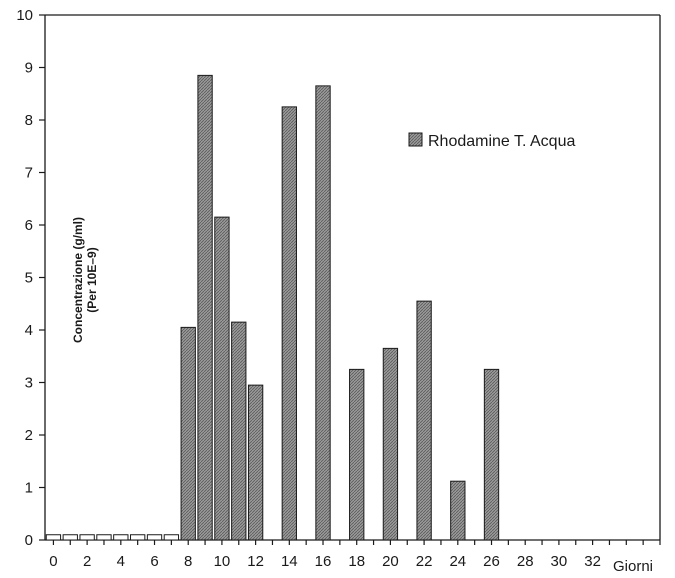 The width and height of the screenshot is (675, 578). I want to click on x-tick-label: 20, so click(390, 561).